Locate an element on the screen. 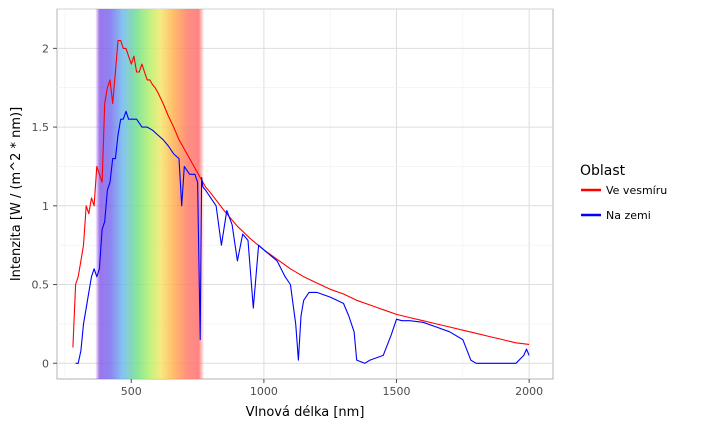 This screenshot has height=429, width=702. legend-title: Oblast is located at coordinates (603, 171).